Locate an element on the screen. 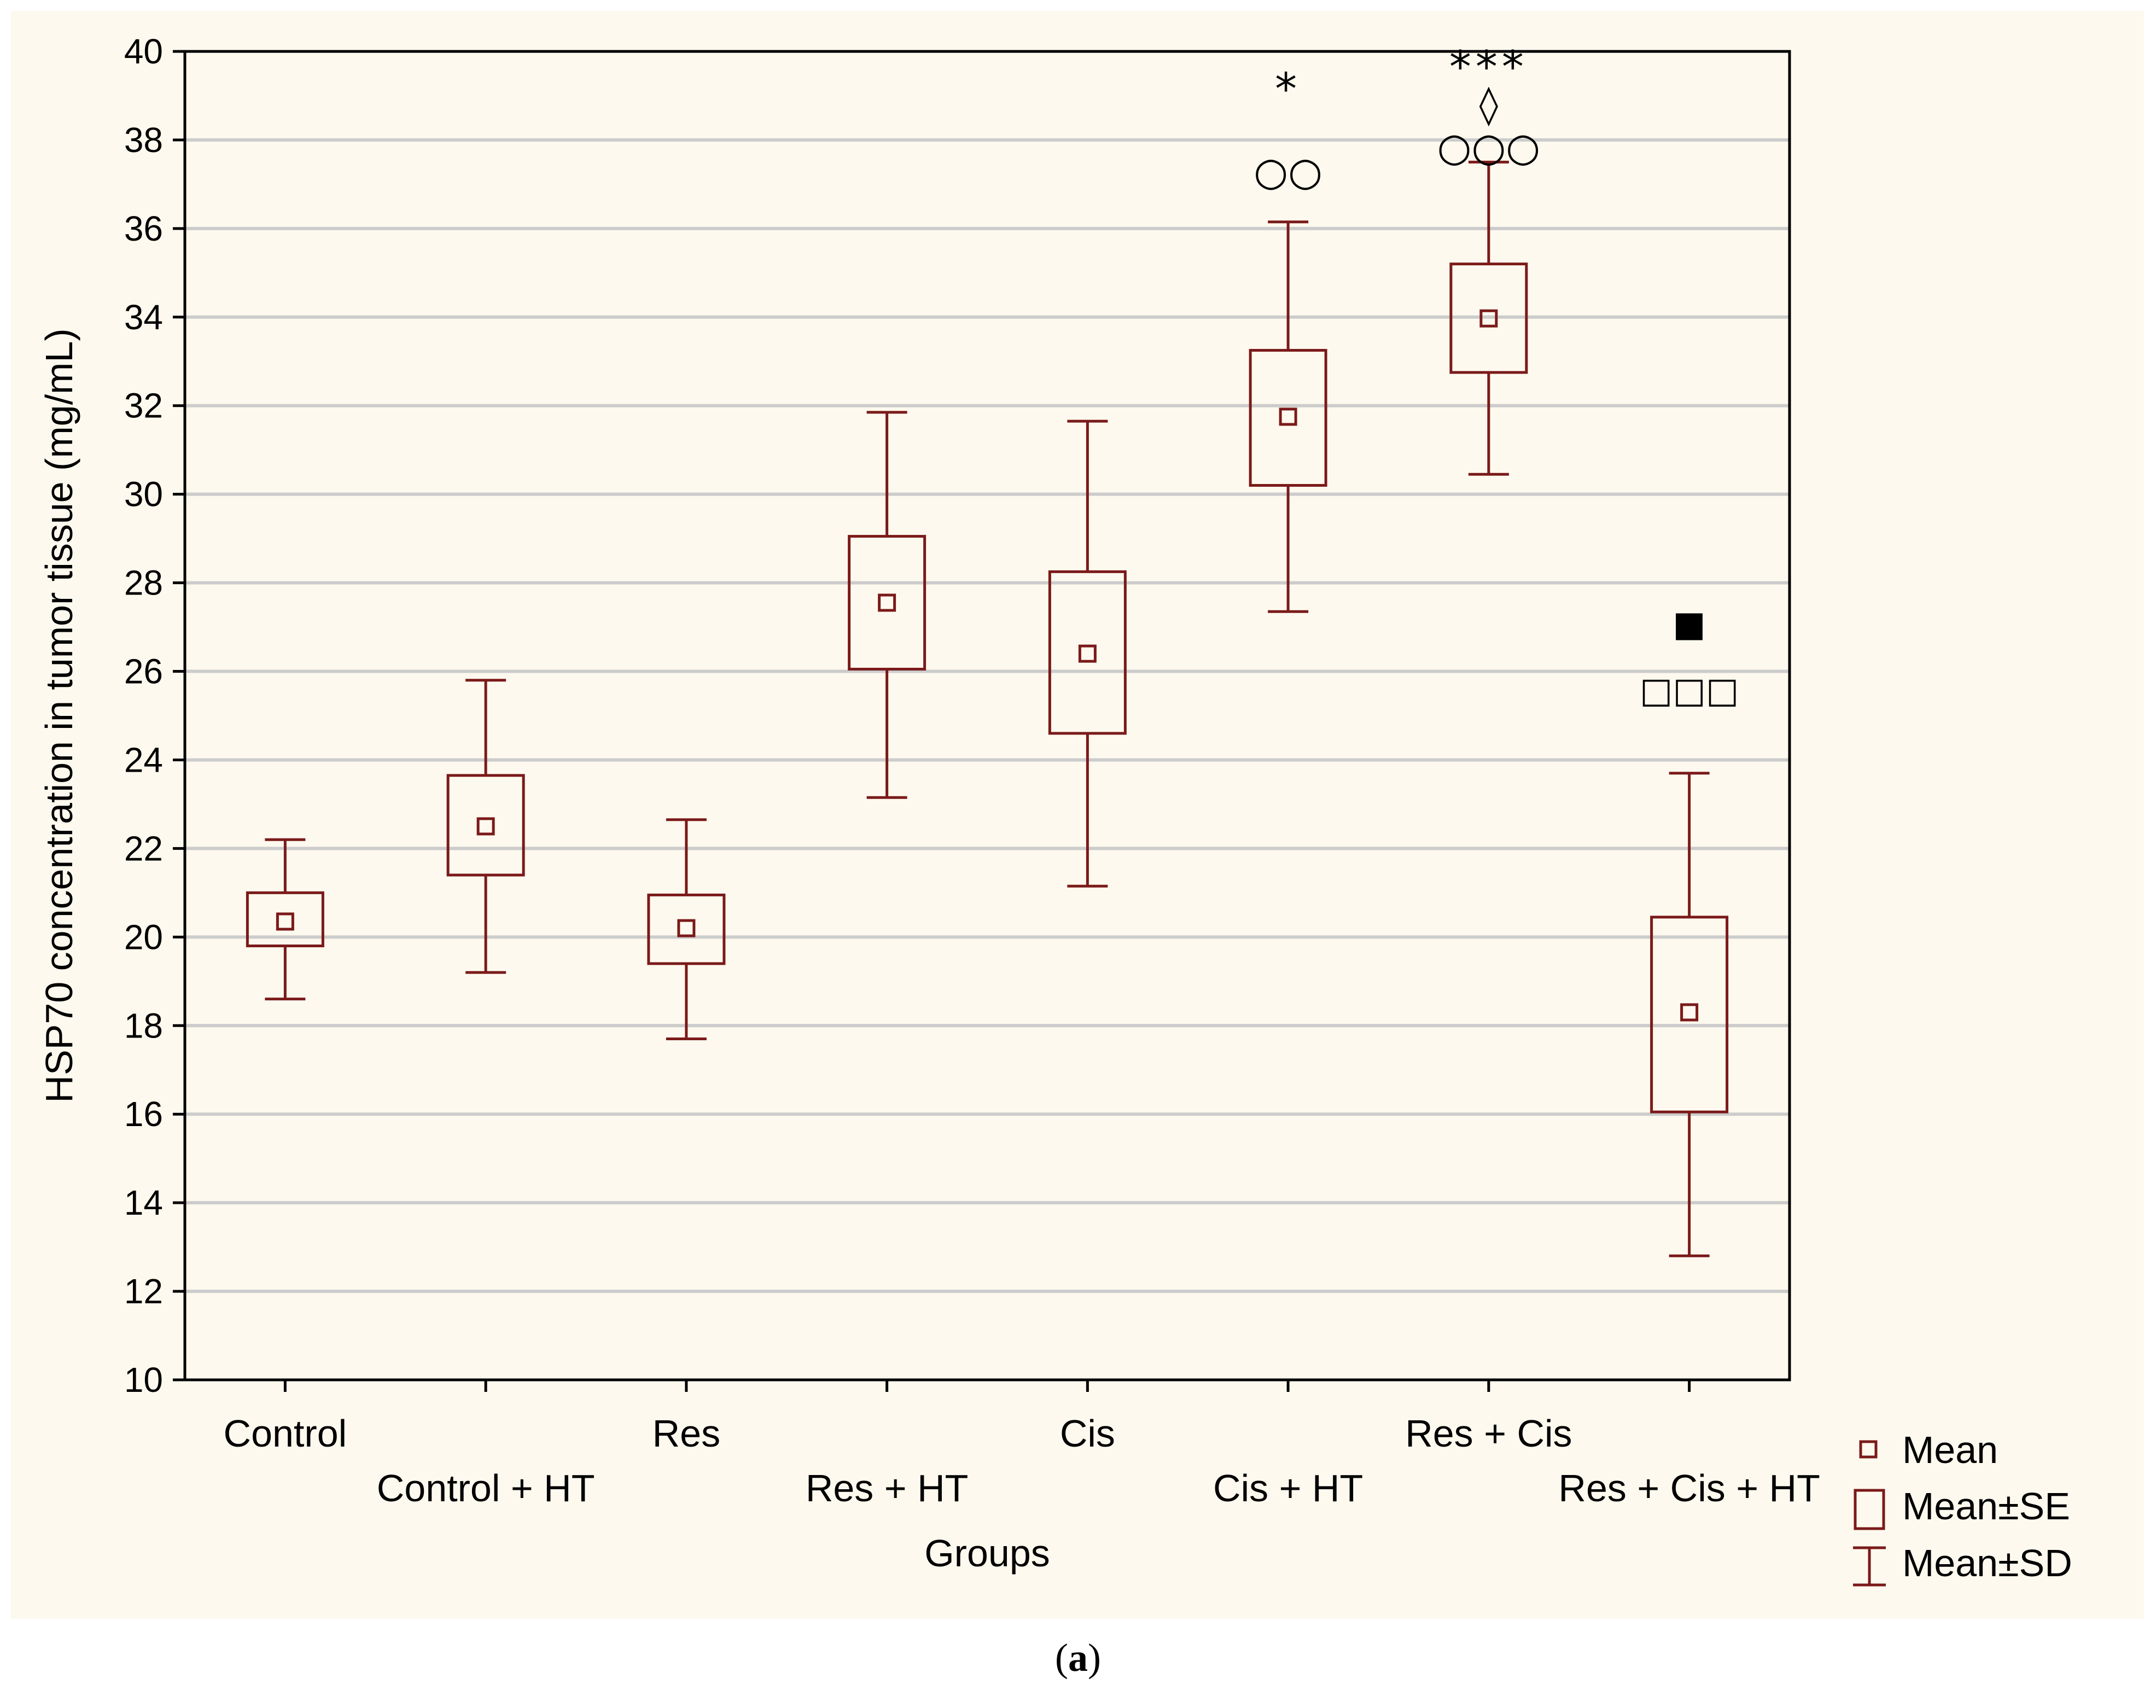  significance-annotation: ◊ is located at coordinates (1489, 104).